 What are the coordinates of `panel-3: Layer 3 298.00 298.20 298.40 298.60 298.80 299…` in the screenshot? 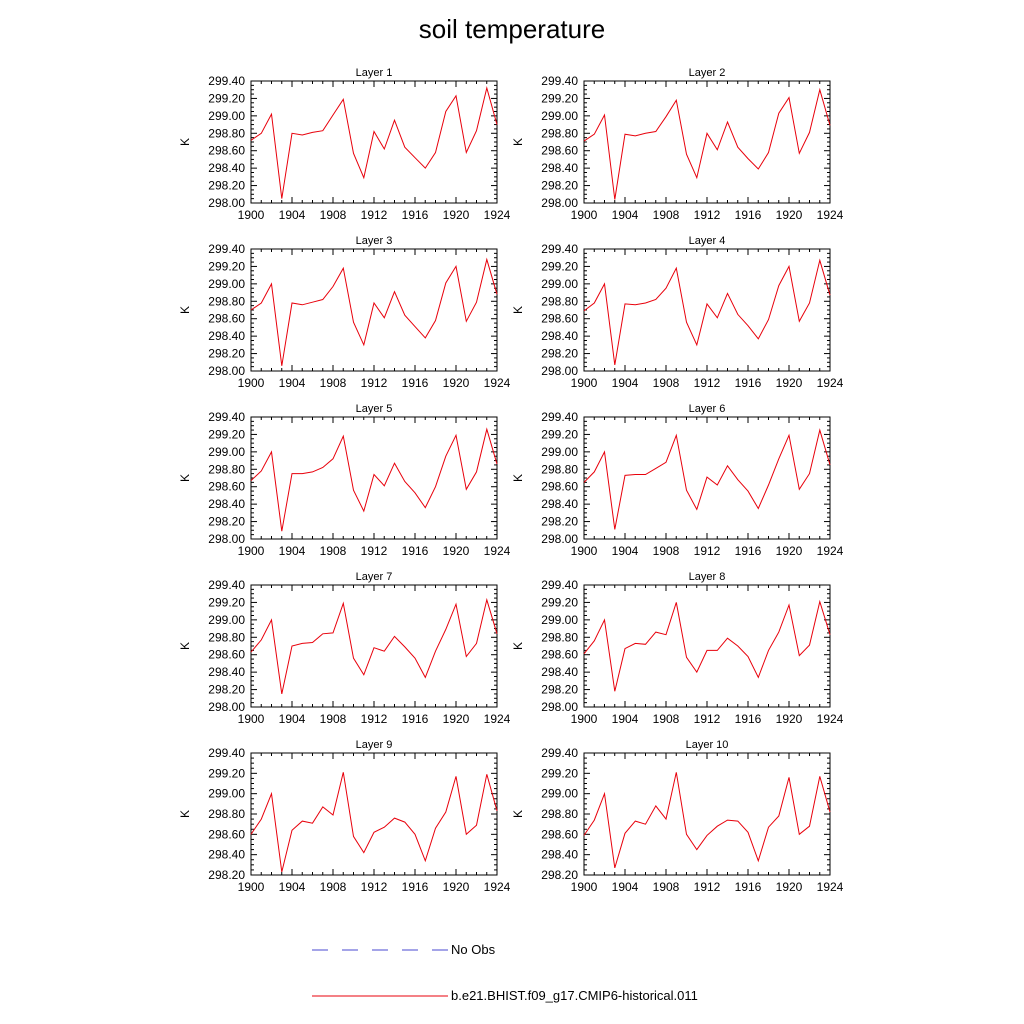 It's located at (344, 312).